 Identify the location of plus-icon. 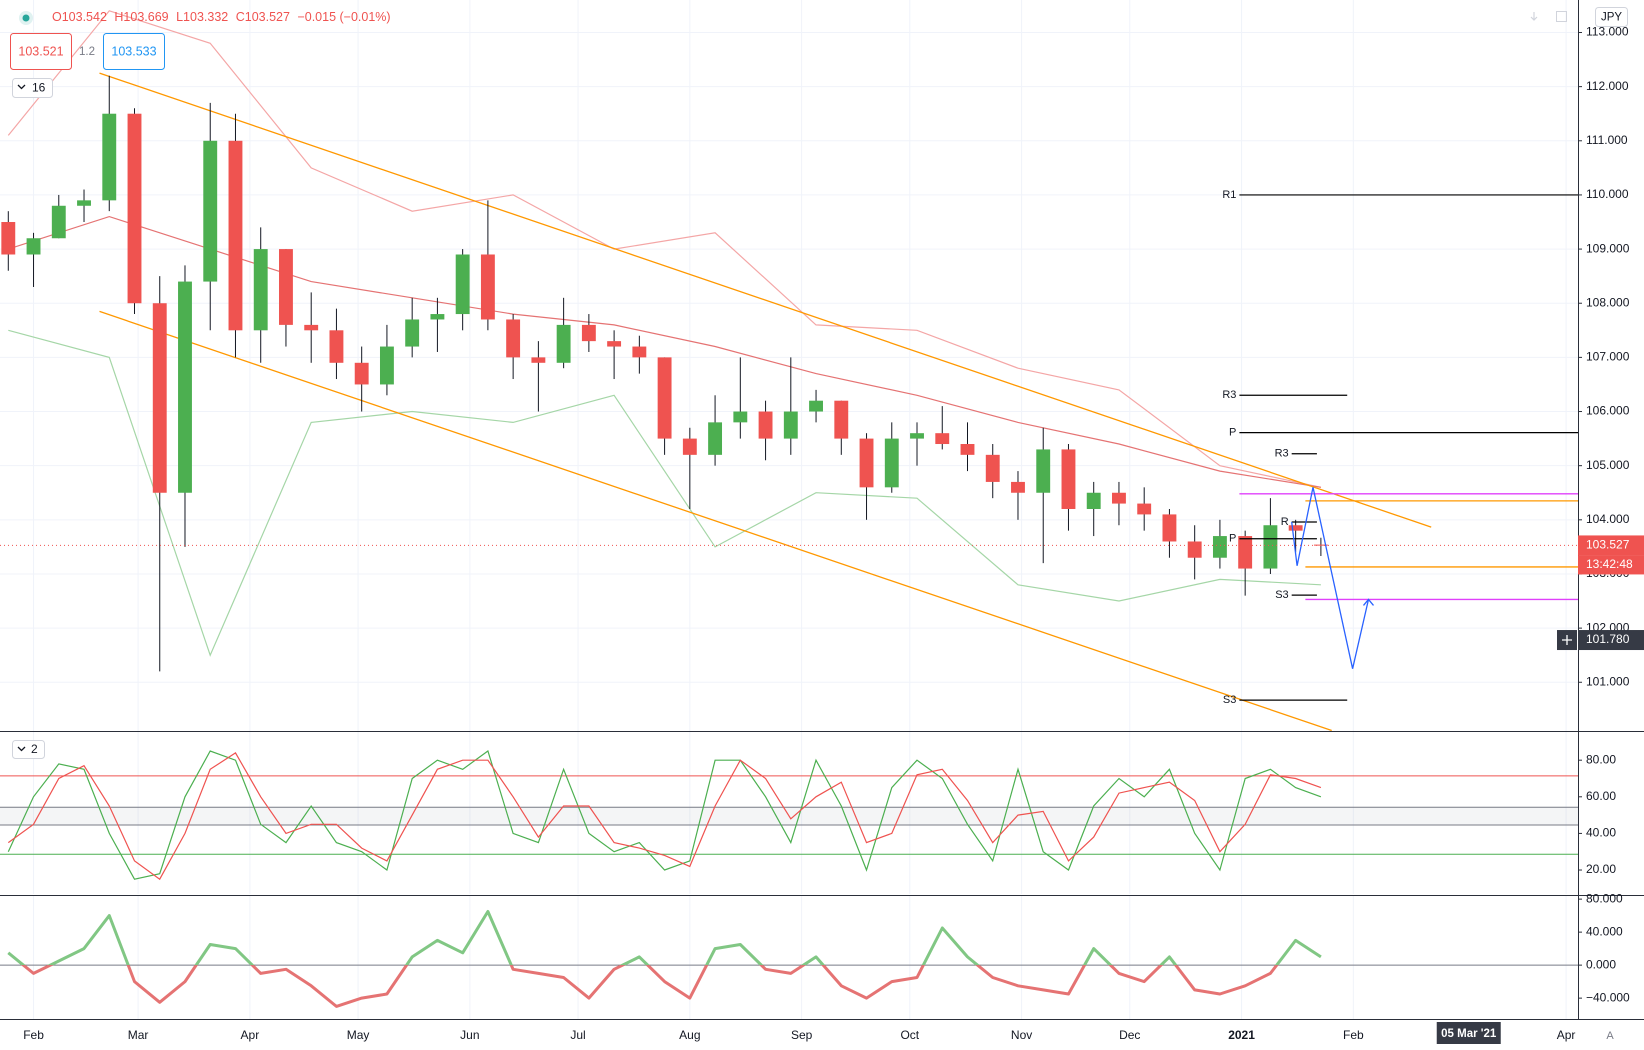
(1567, 640).